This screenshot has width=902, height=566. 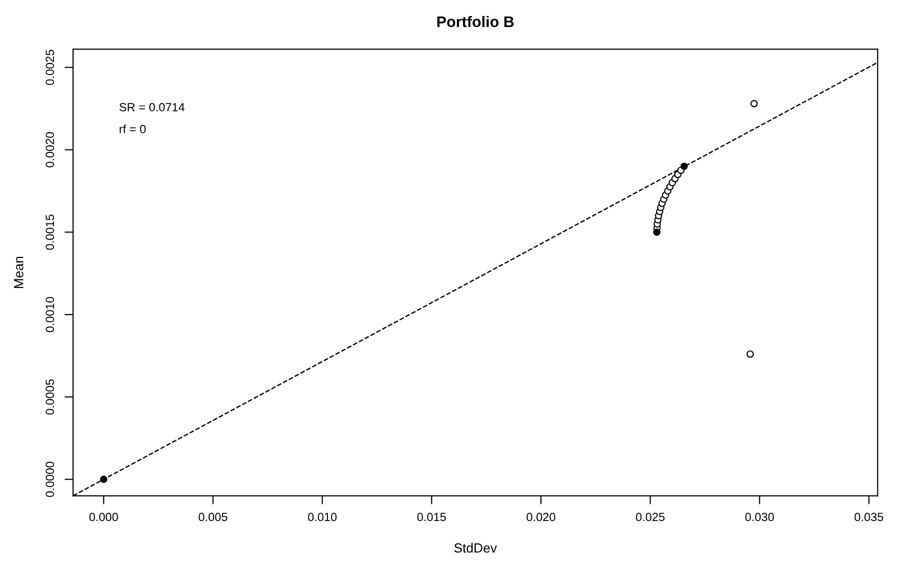 I want to click on x-tick-label: 0.030, so click(x=759, y=517).